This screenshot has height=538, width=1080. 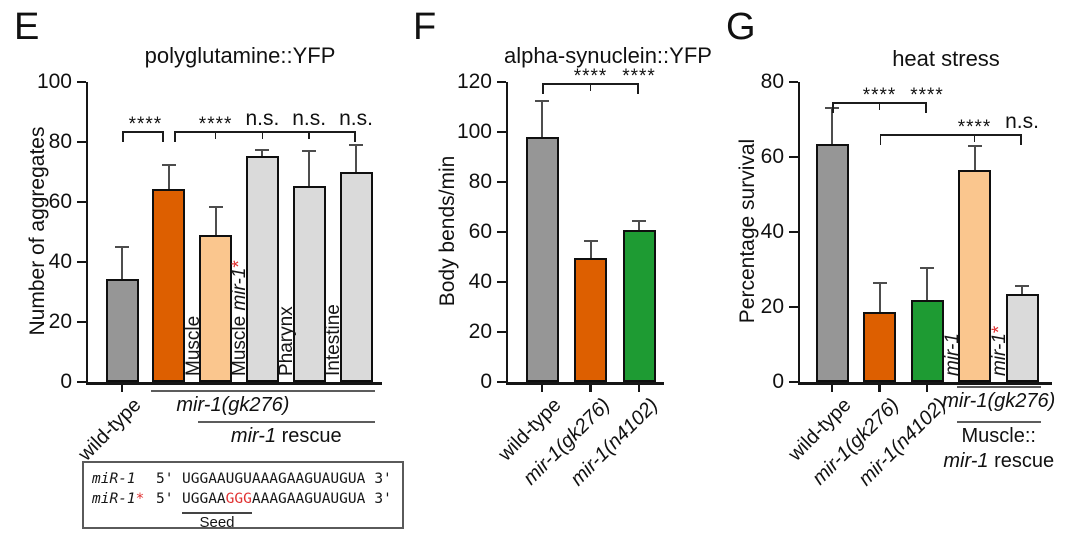 What do you see at coordinates (274, 499) in the screenshot?
I see `sequence-text: UGGAAGGGAAAGAAGUAUGUA` at bounding box center [274, 499].